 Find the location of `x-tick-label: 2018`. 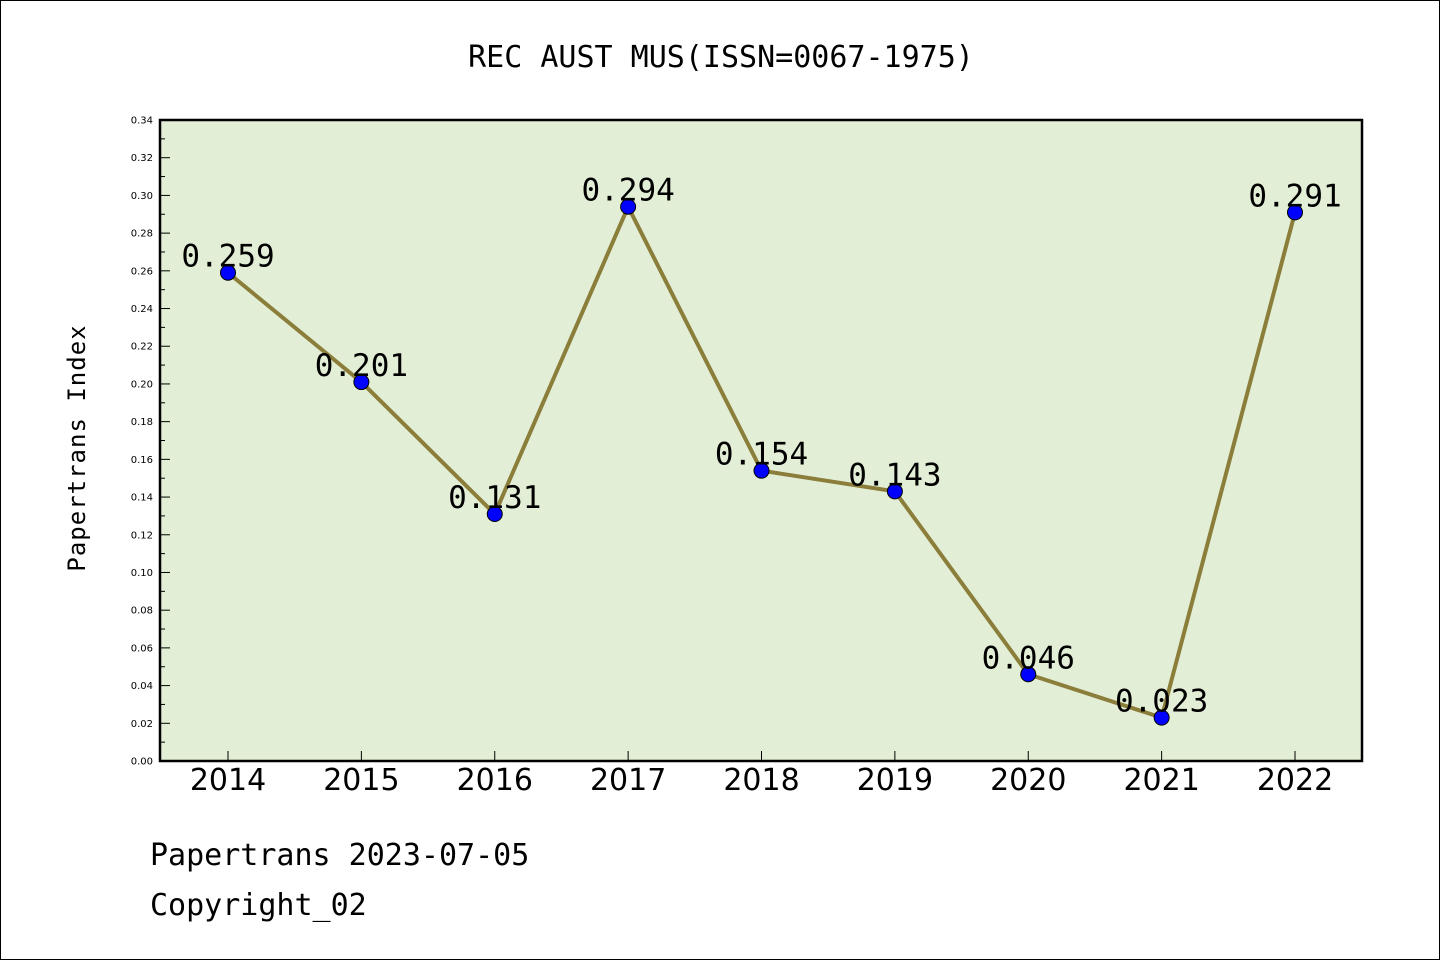

x-tick-label: 2018 is located at coordinates (761, 780).